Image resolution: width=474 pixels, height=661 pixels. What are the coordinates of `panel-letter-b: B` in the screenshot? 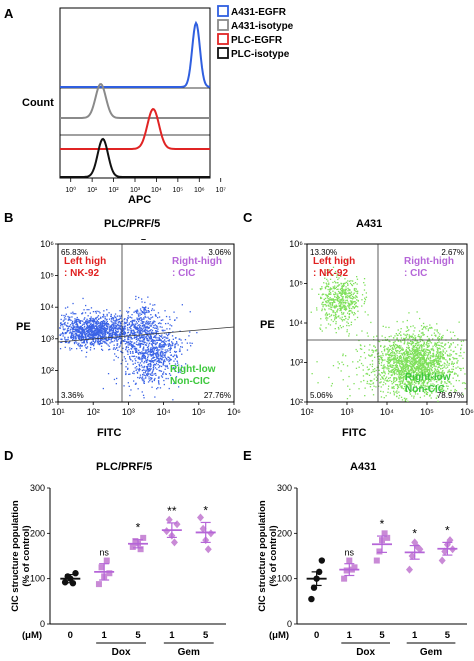 It's located at (8, 217).